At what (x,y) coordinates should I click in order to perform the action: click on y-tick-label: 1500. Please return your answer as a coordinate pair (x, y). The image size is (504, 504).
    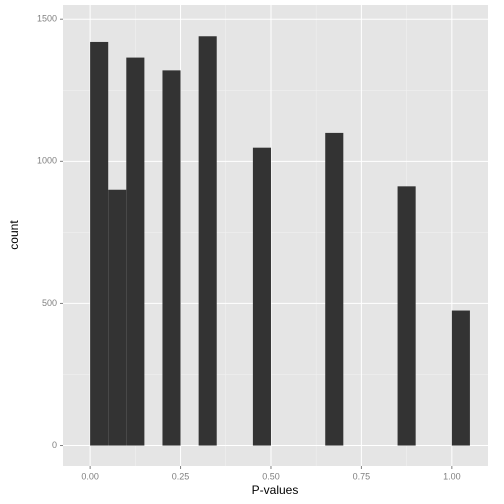
    Looking at the image, I should click on (47, 19).